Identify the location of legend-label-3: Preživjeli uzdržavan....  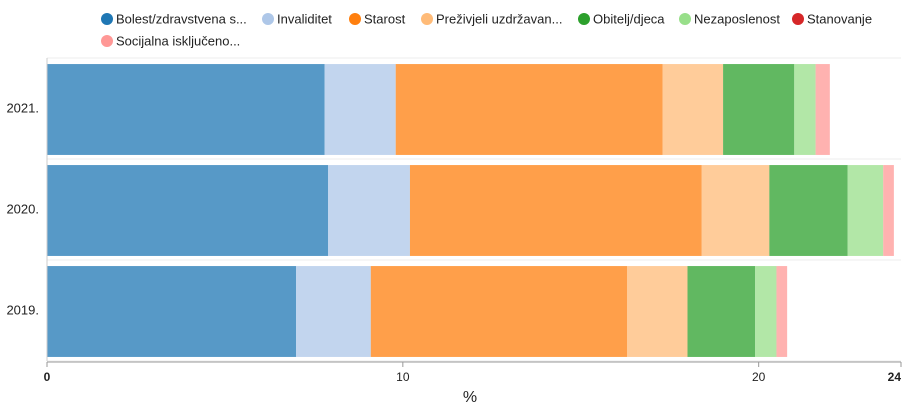
(499, 19).